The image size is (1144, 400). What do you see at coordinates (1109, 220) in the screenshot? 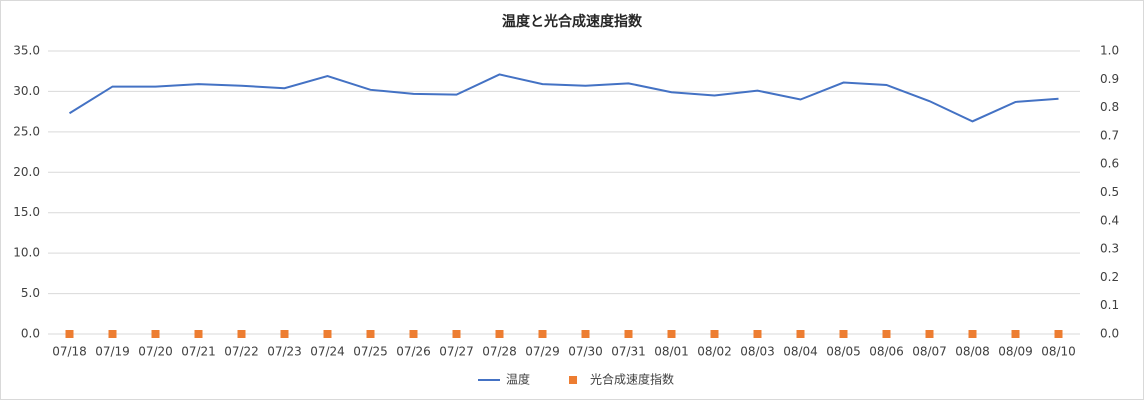
I see `y2-tick-label: 0.4` at bounding box center [1109, 220].